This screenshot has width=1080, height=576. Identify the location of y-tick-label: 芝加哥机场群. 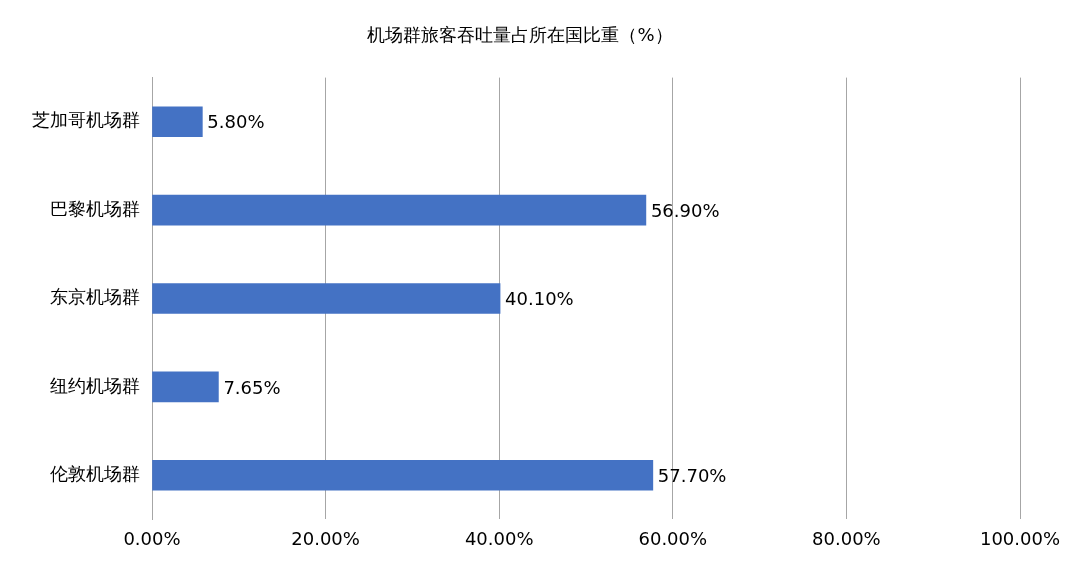
(86, 120).